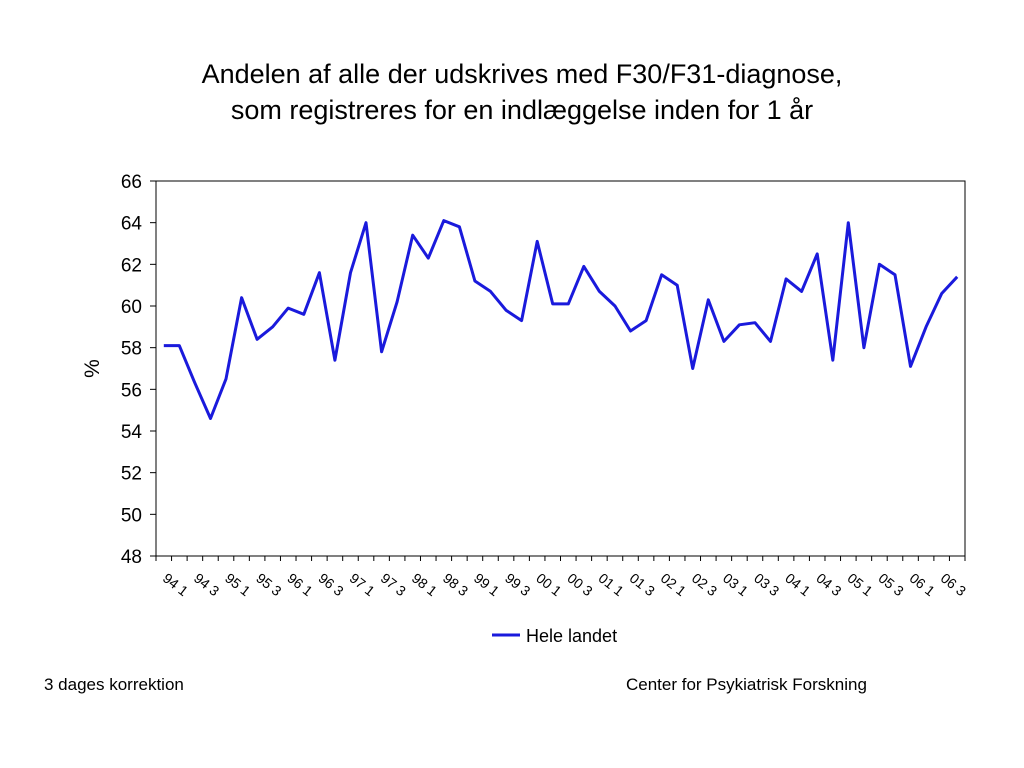 The image size is (1024, 768). Describe the element at coordinates (132, 224) in the screenshot. I see `y-tick-label: 64` at that location.